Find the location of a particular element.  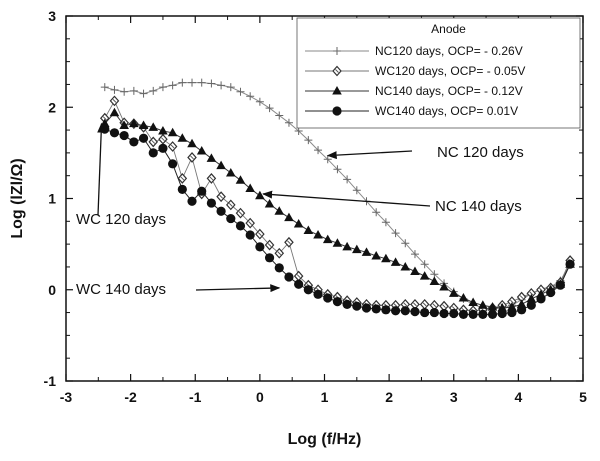

legend-label: NC140 days, OCP= - 0.12V is located at coordinates (449, 91).